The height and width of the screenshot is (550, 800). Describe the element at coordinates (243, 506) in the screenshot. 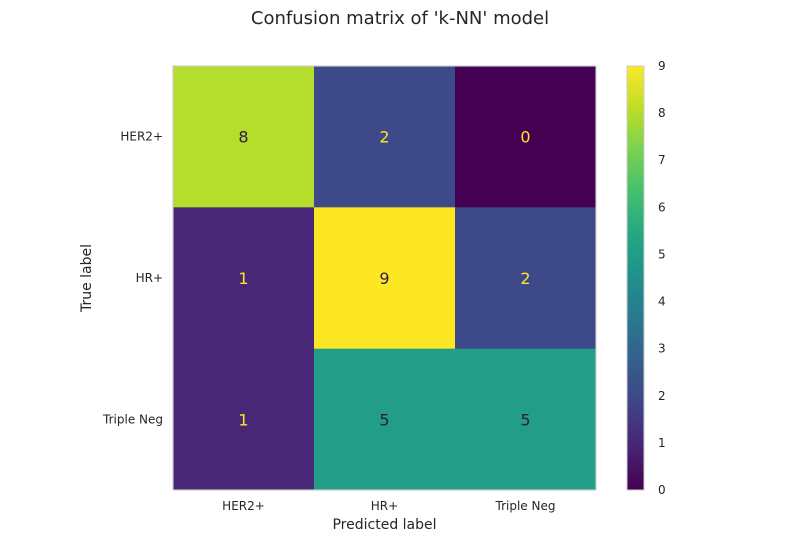

I see `x-tick-label: HER2+` at that location.